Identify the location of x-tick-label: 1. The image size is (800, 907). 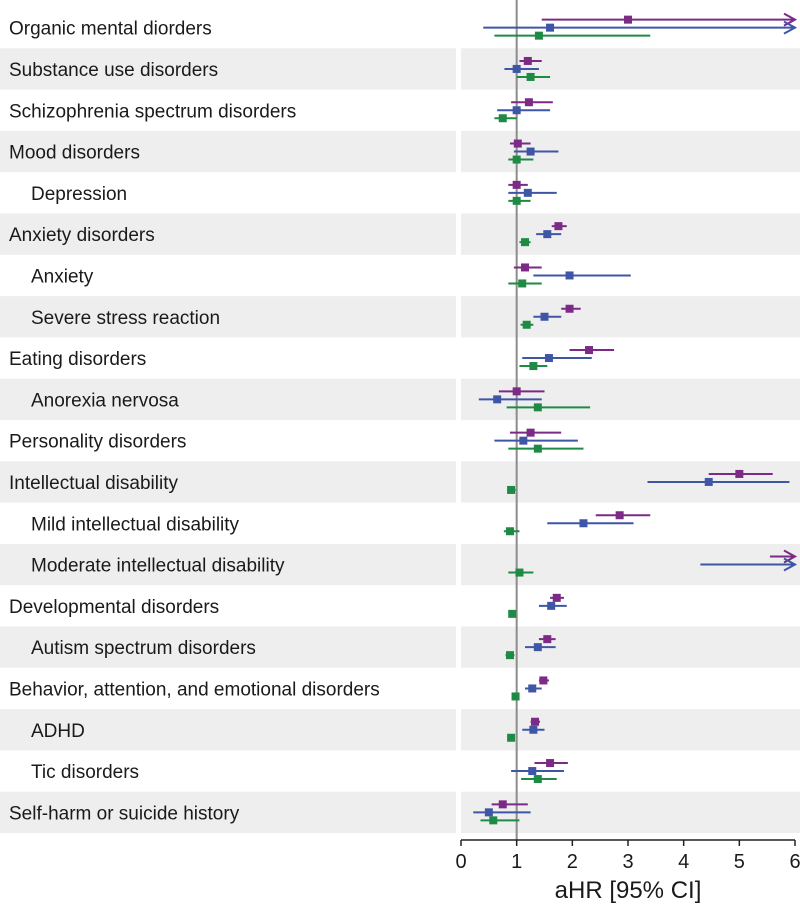
(516, 862).